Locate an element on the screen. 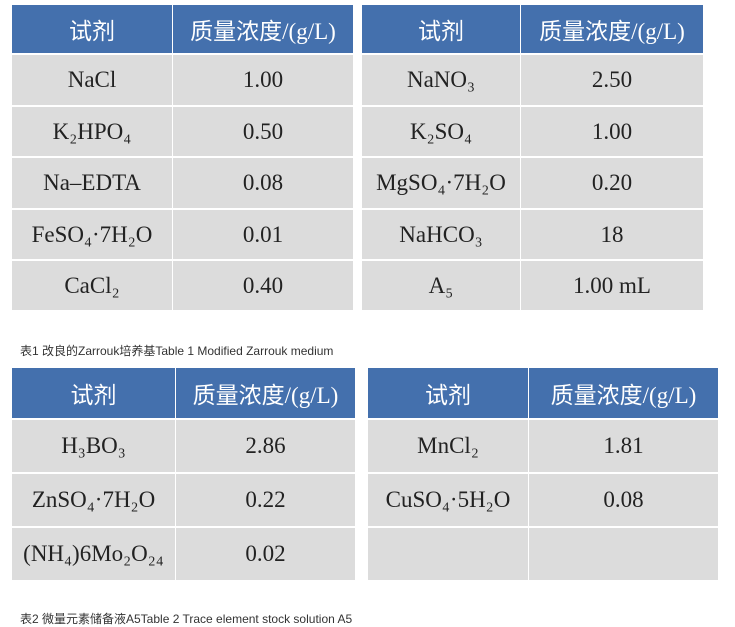  table-cell: 0.40 is located at coordinates (263, 285).